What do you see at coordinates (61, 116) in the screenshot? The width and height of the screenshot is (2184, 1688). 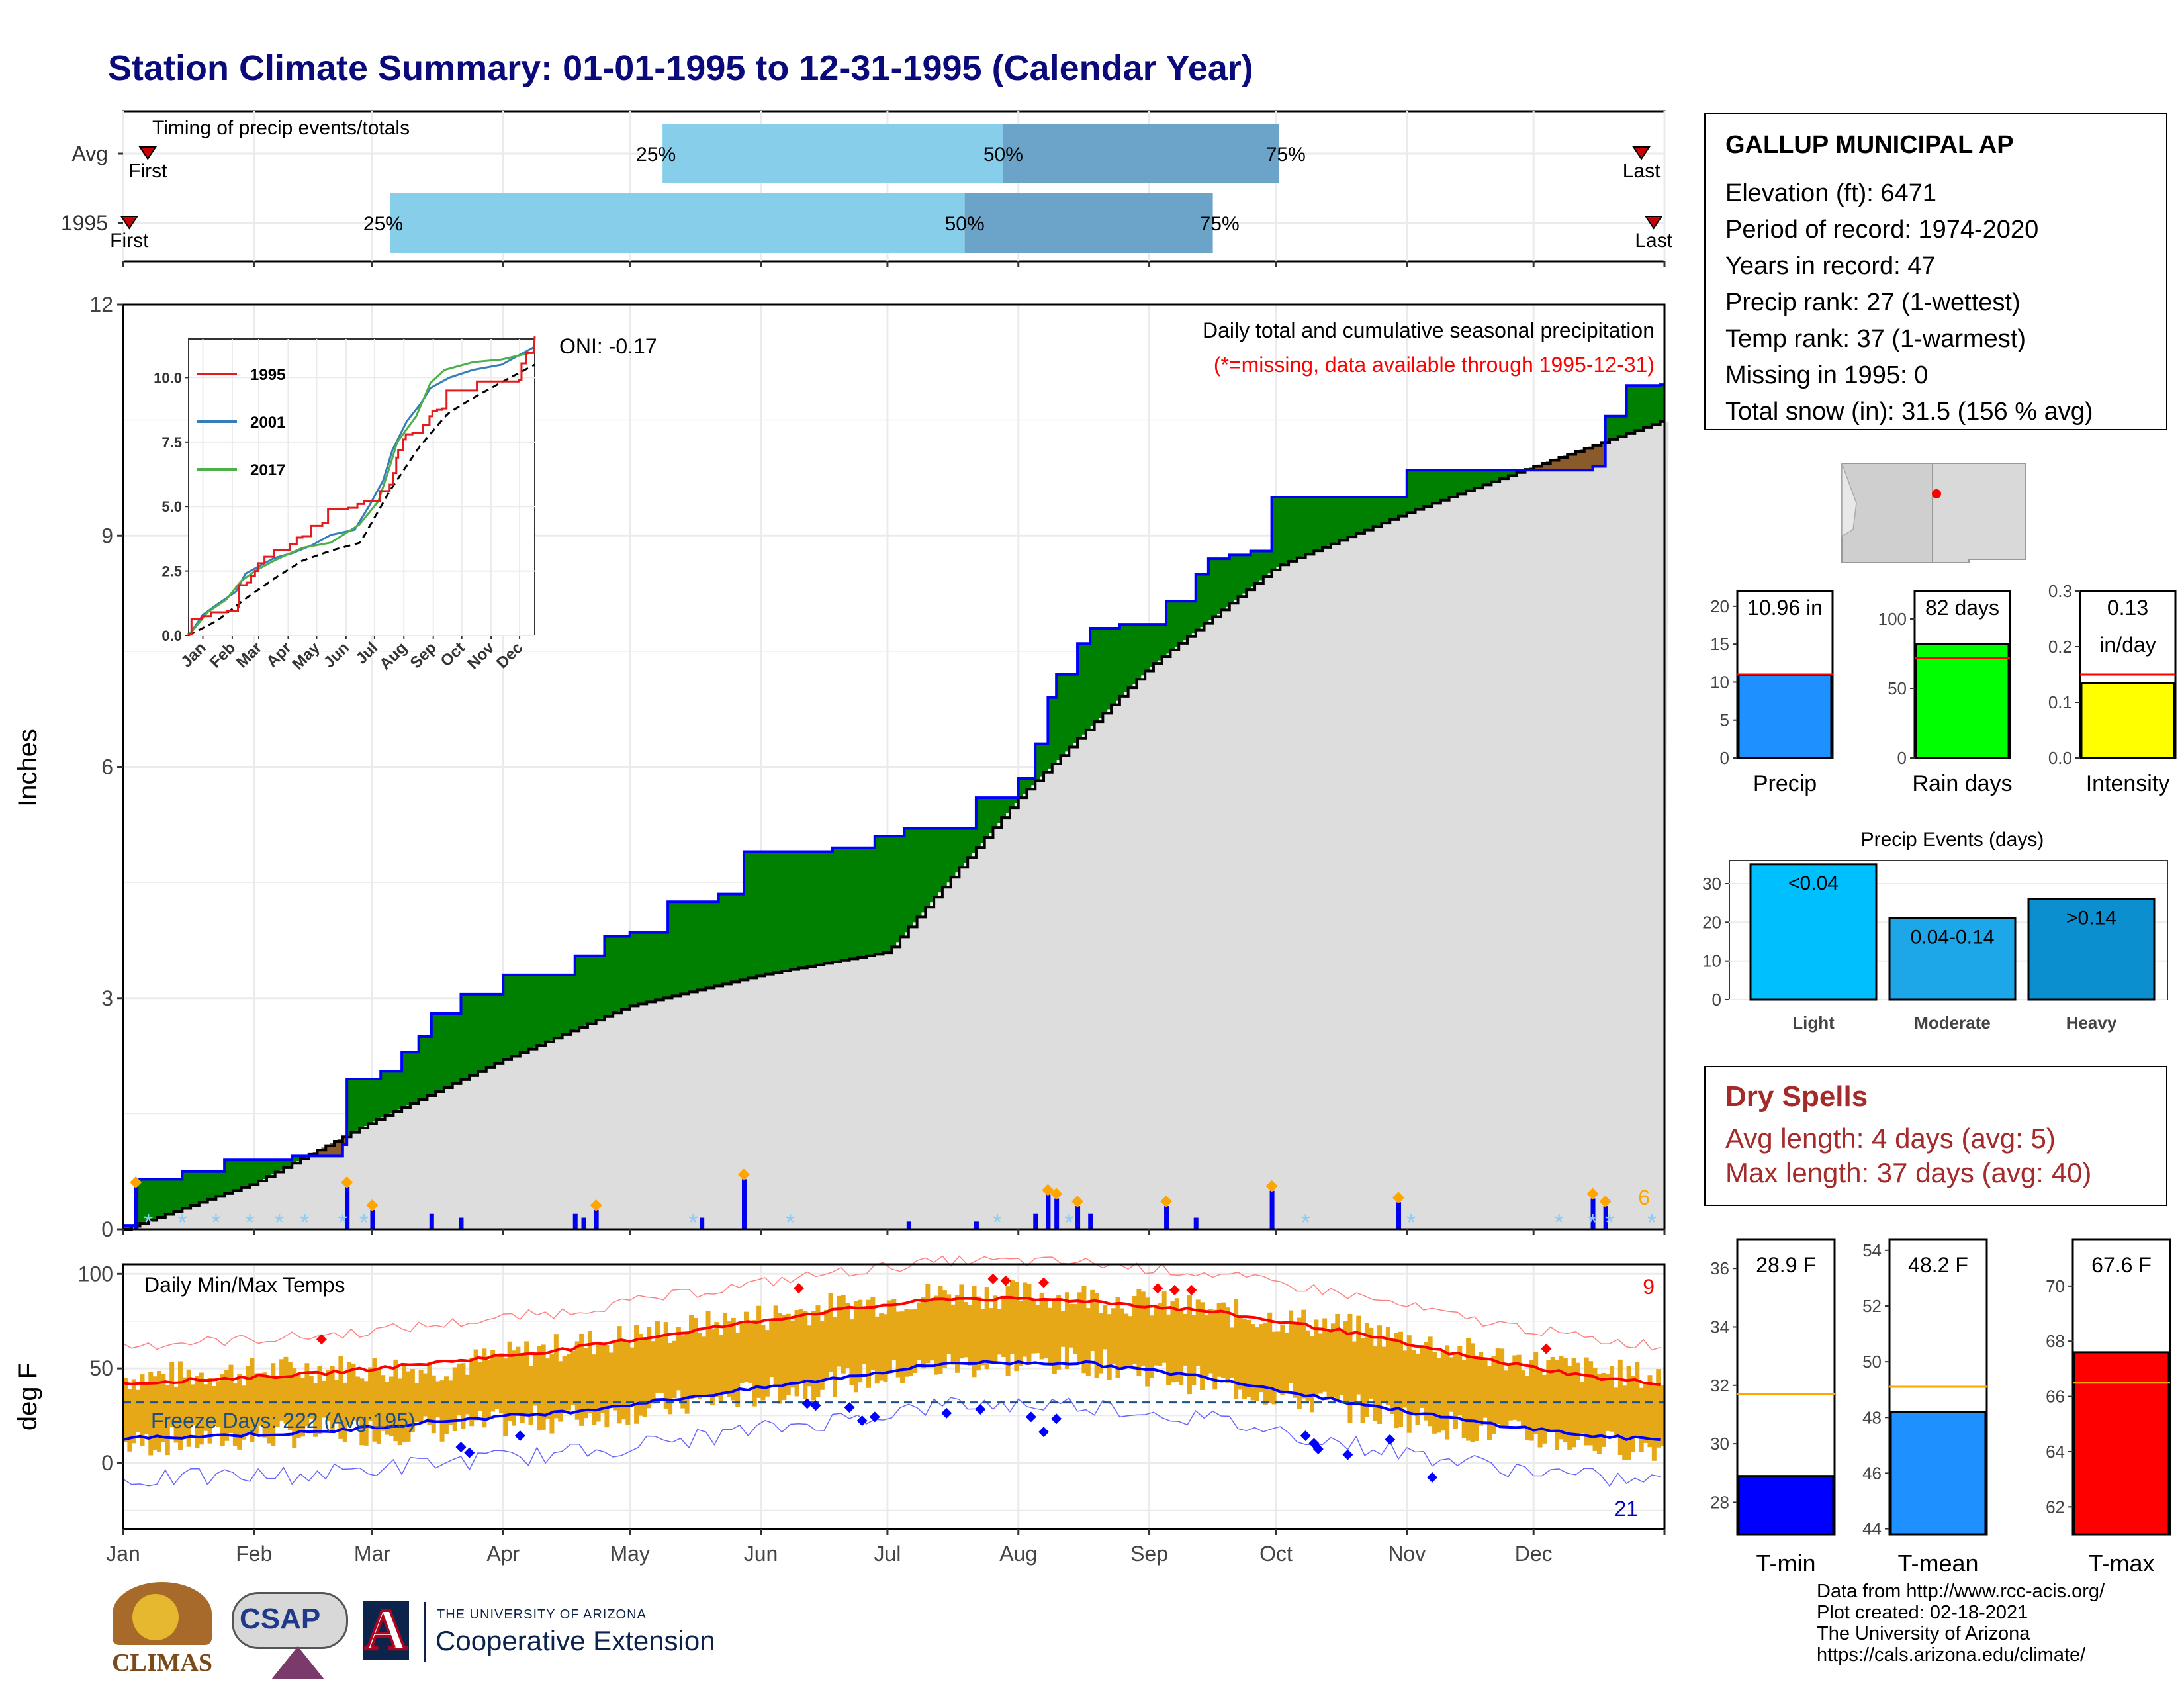 I see `timing-spacer` at bounding box center [61, 116].